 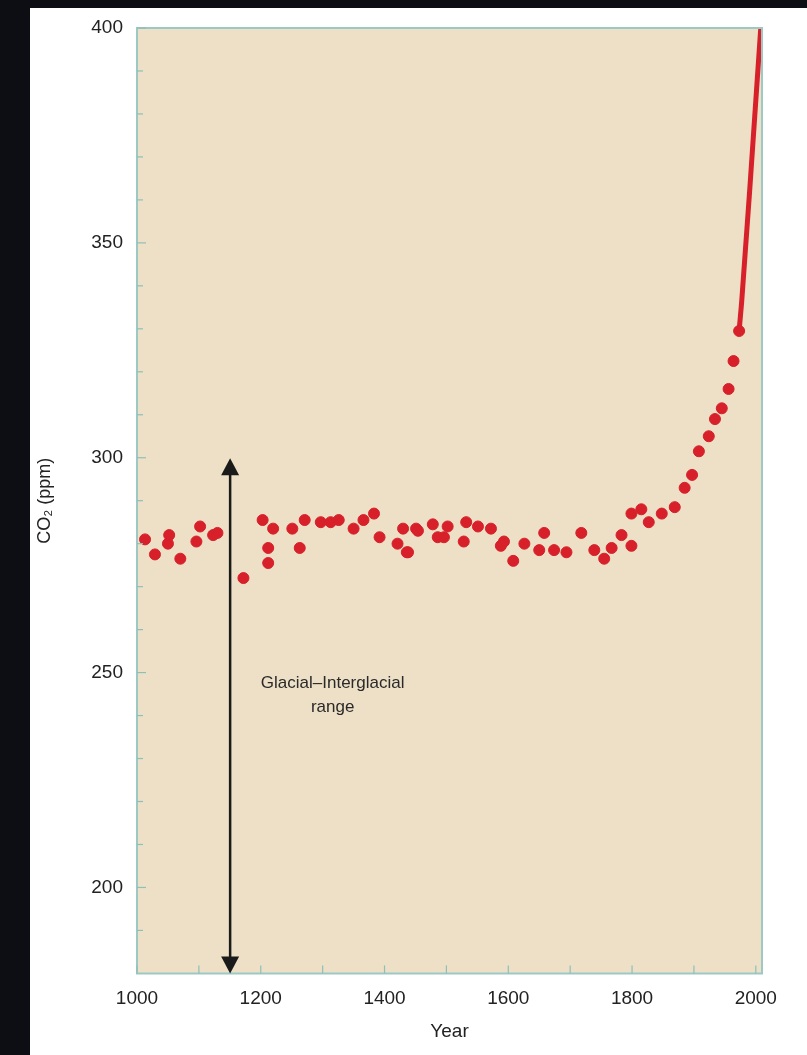 I want to click on y-tick-label: 300, so click(x=107, y=456).